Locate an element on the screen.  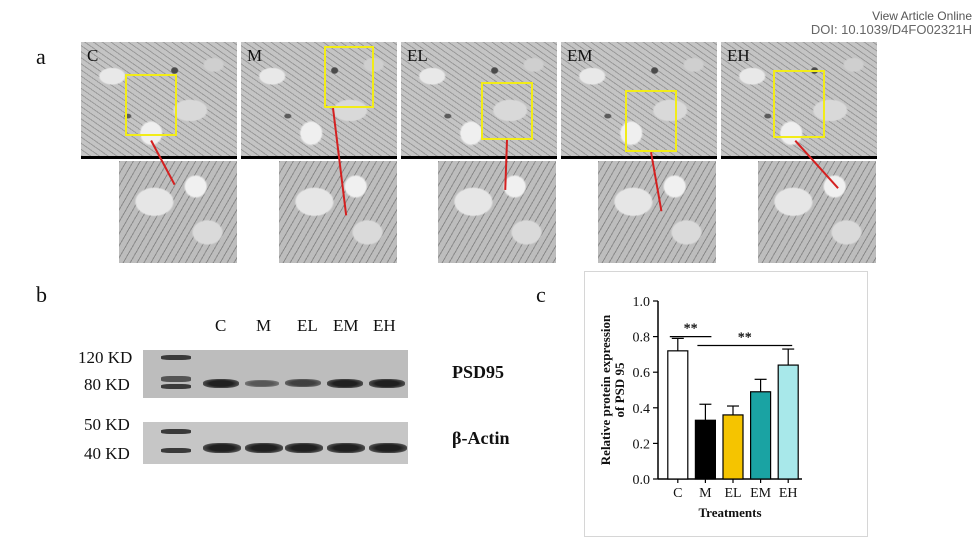
protein-label-psd95: PSD95 is located at coordinates (478, 372).